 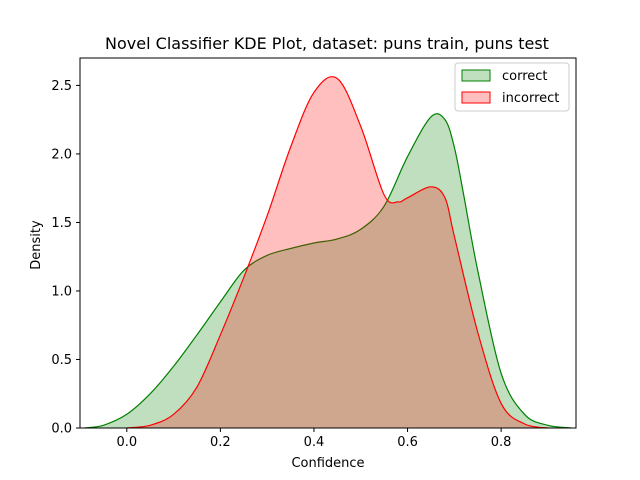 What do you see at coordinates (407, 442) in the screenshot?
I see `x-tick-label: 0.6` at bounding box center [407, 442].